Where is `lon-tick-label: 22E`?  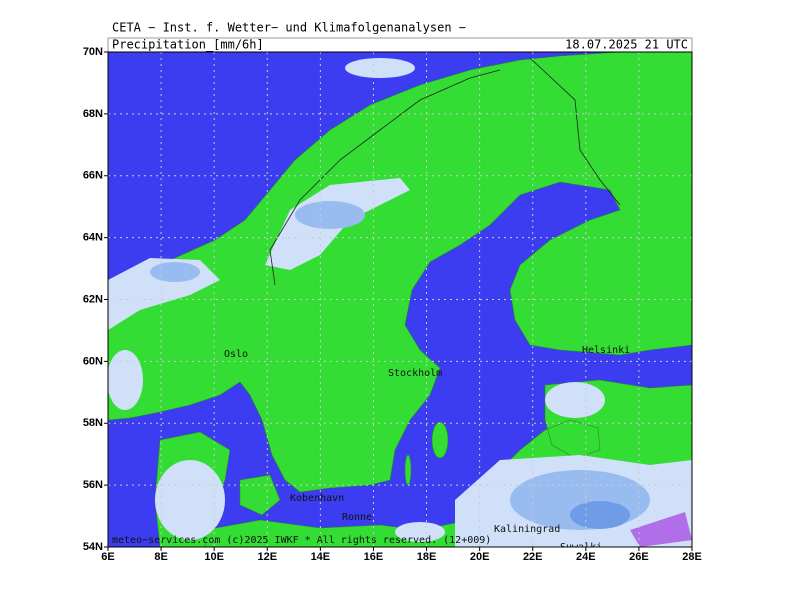
lon-tick-label: 22E is located at coordinates (533, 557).